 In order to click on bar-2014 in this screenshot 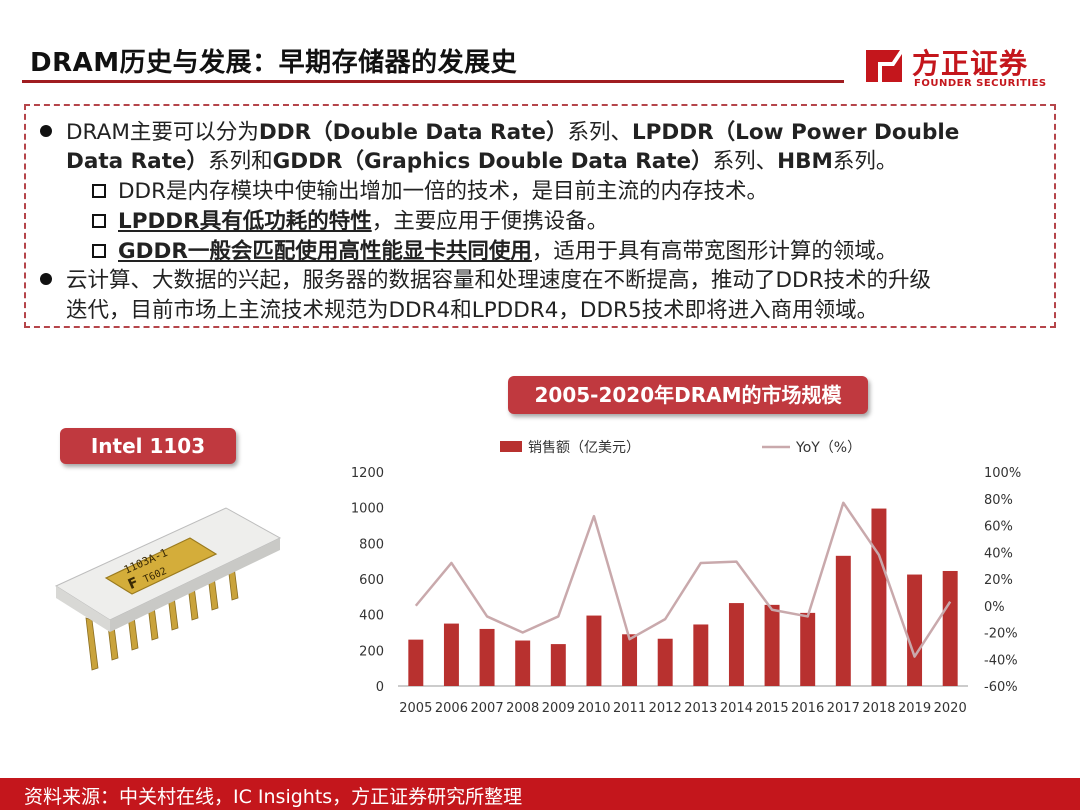, I will do `click(736, 644)`.